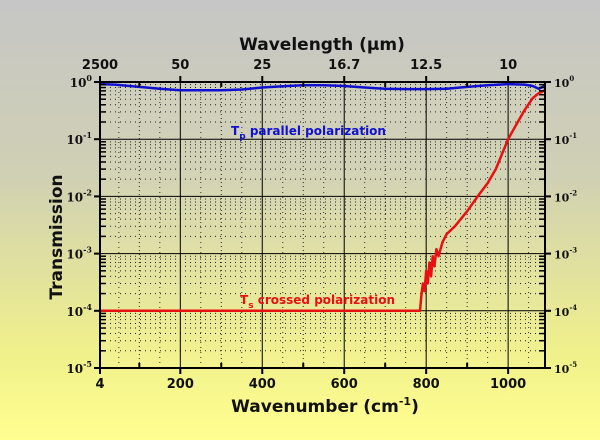  I want to click on x-tick-label: 400, so click(262, 384).